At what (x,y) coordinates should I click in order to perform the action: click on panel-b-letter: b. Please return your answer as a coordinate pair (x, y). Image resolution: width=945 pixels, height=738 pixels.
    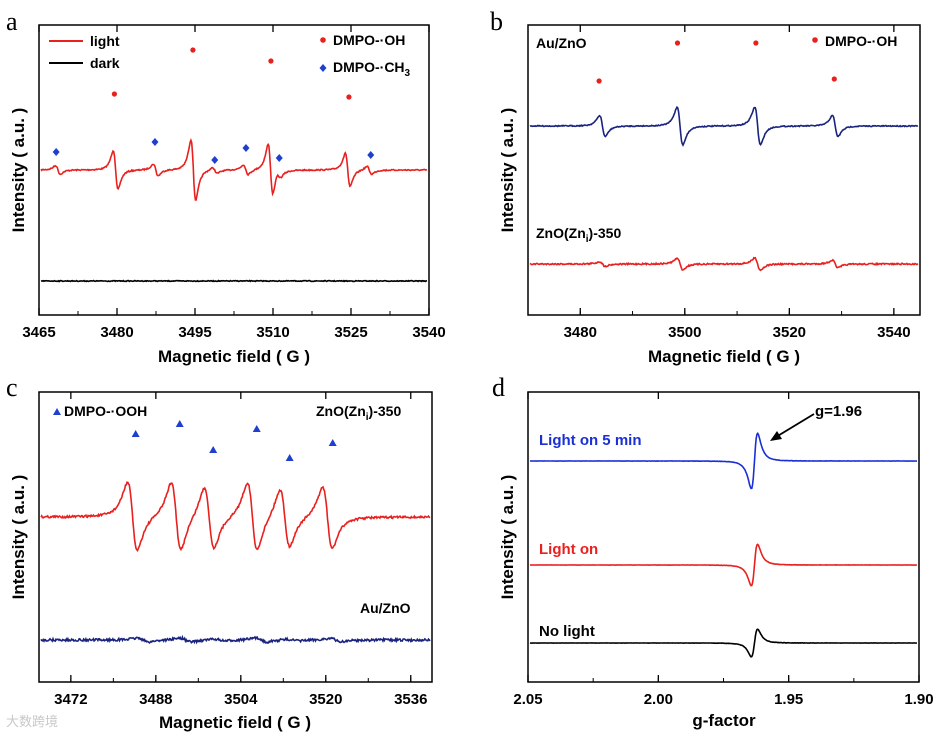
    Looking at the image, I should click on (496, 21).